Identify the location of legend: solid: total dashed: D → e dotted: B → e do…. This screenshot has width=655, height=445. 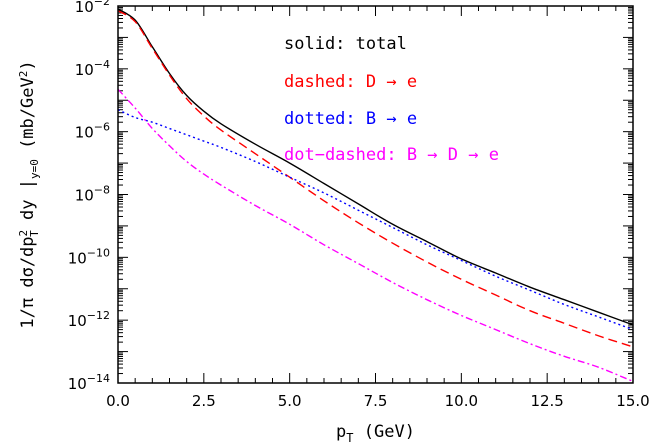
(391, 99).